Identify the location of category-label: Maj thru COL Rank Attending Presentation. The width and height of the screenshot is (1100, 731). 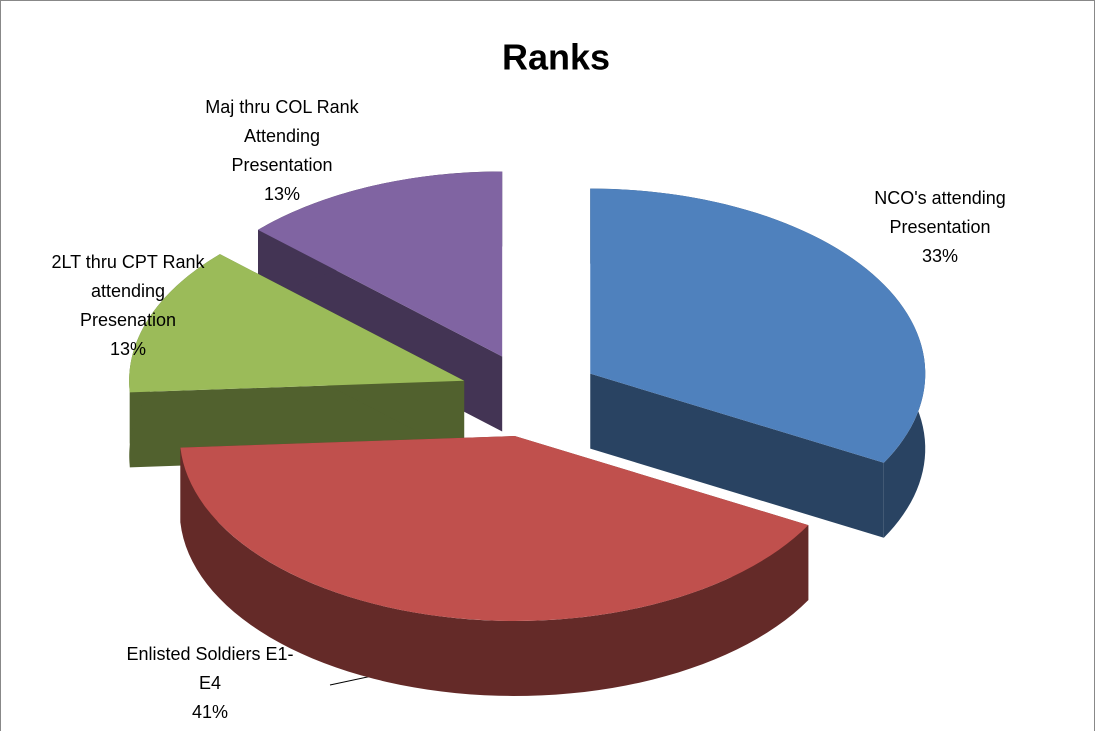
(282, 136).